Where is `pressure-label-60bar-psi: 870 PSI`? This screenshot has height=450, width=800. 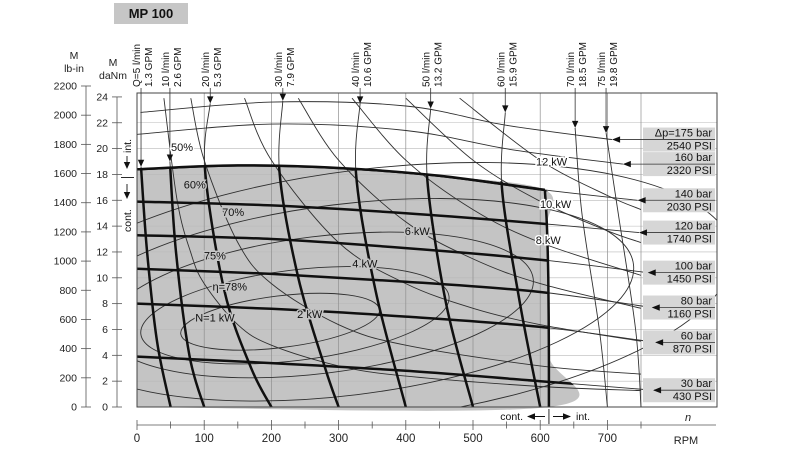 pressure-label-60bar-psi: 870 PSI is located at coordinates (692, 349).